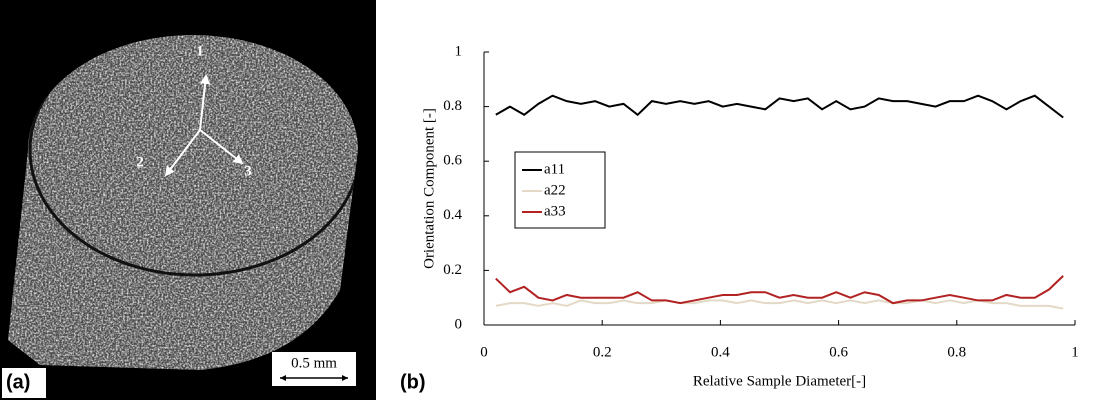 The height and width of the screenshot is (400, 1095). I want to click on direction-label: 3, so click(248, 171).